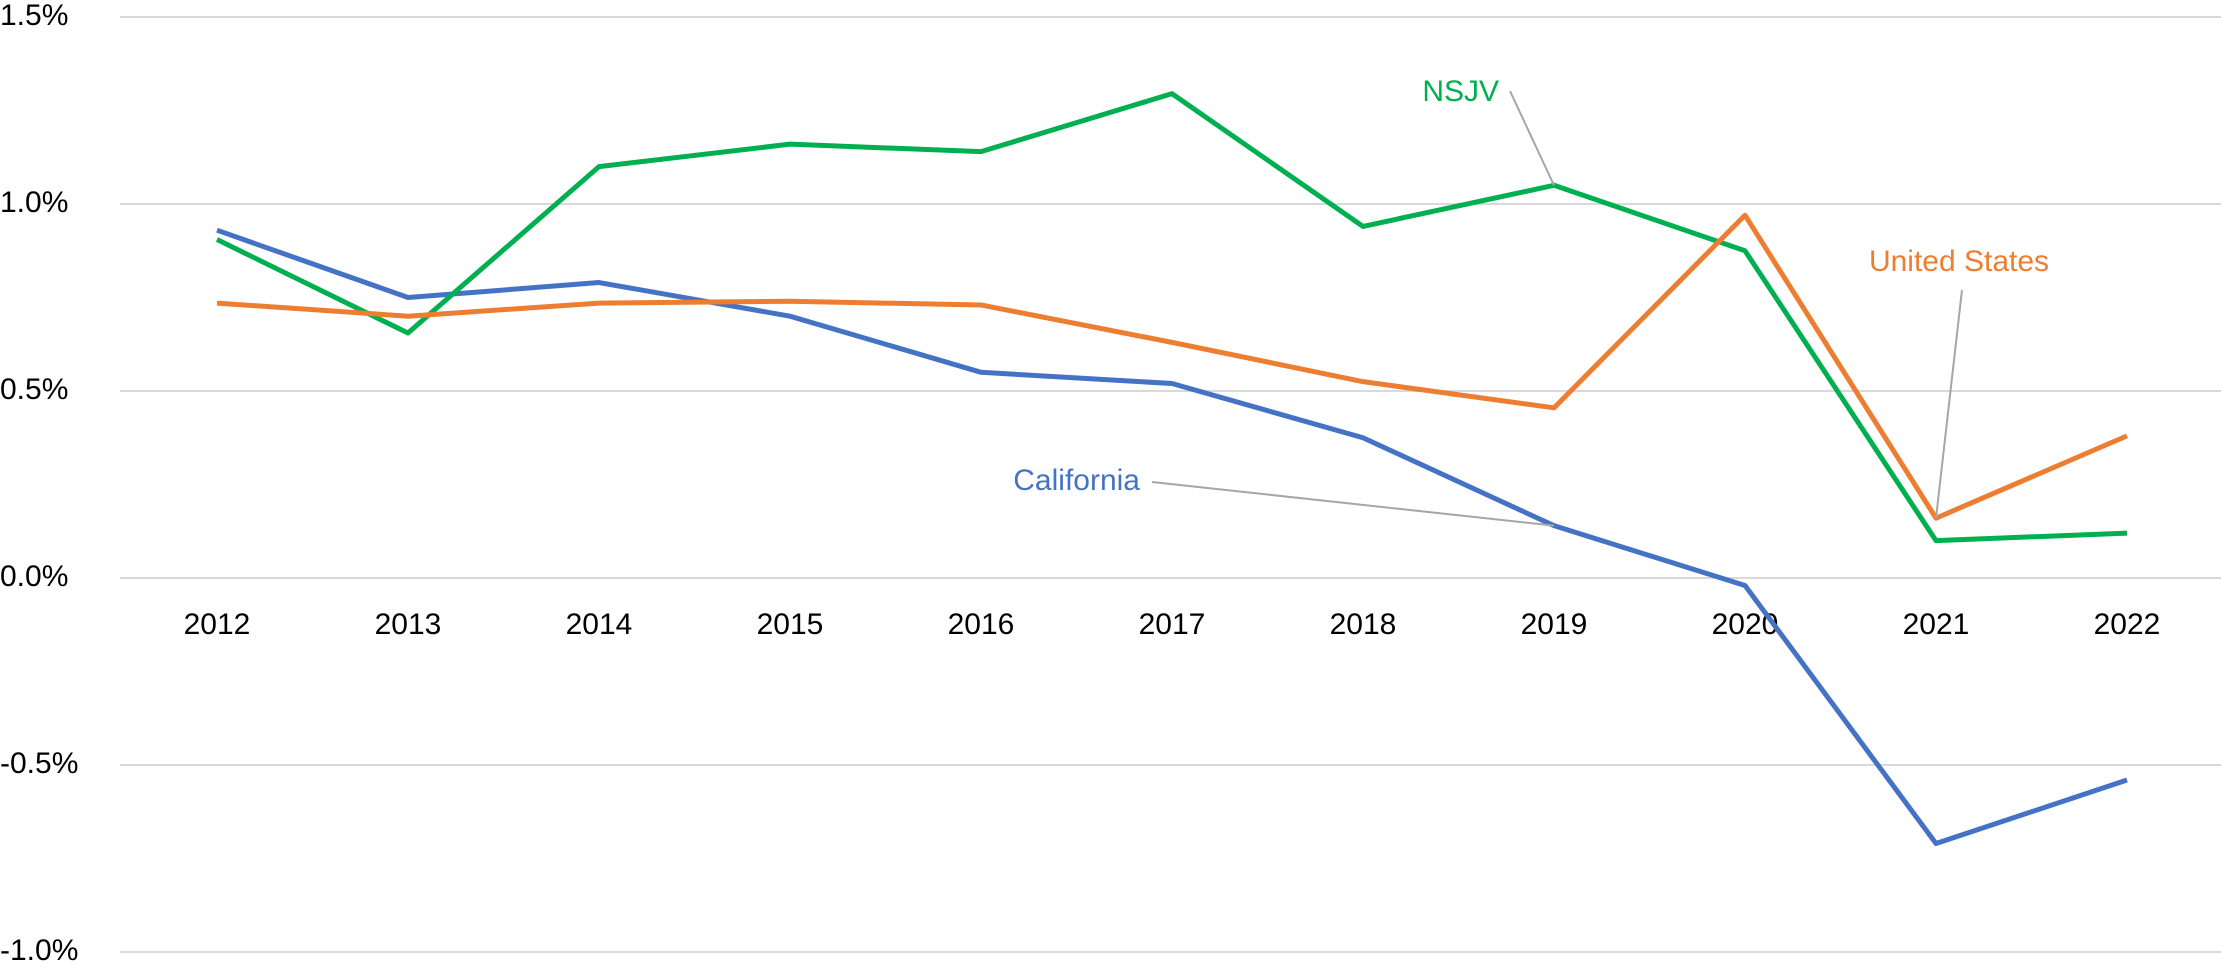 The image size is (2221, 967). Describe the element at coordinates (39, 950) in the screenshot. I see `y-tick-label: -1.0%` at that location.